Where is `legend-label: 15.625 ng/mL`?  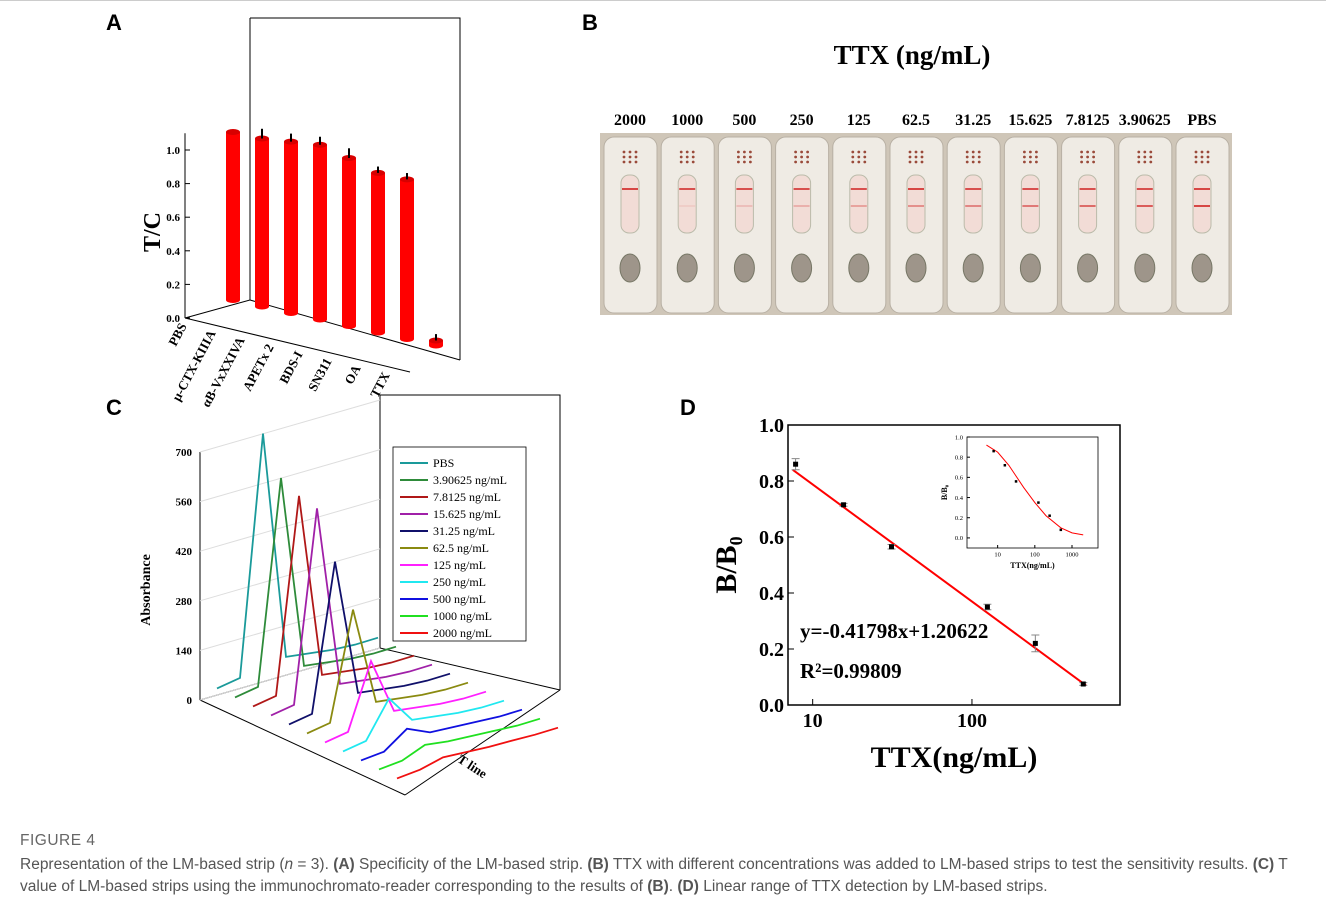
legend-label: 15.625 ng/mL is located at coordinates (467, 514).